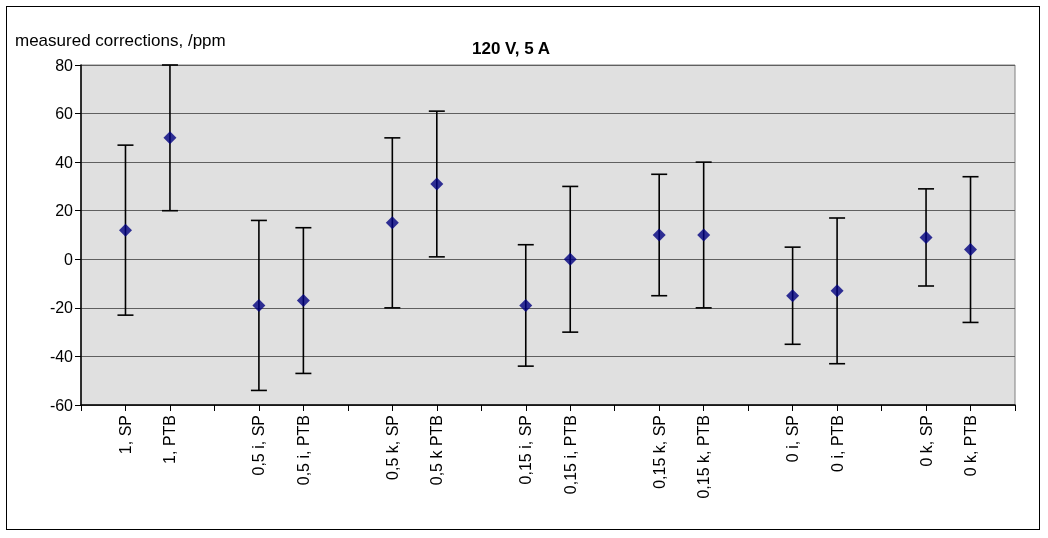  Describe the element at coordinates (120, 40) in the screenshot. I see `y-axis-title: measured corrections, /ppm` at that location.